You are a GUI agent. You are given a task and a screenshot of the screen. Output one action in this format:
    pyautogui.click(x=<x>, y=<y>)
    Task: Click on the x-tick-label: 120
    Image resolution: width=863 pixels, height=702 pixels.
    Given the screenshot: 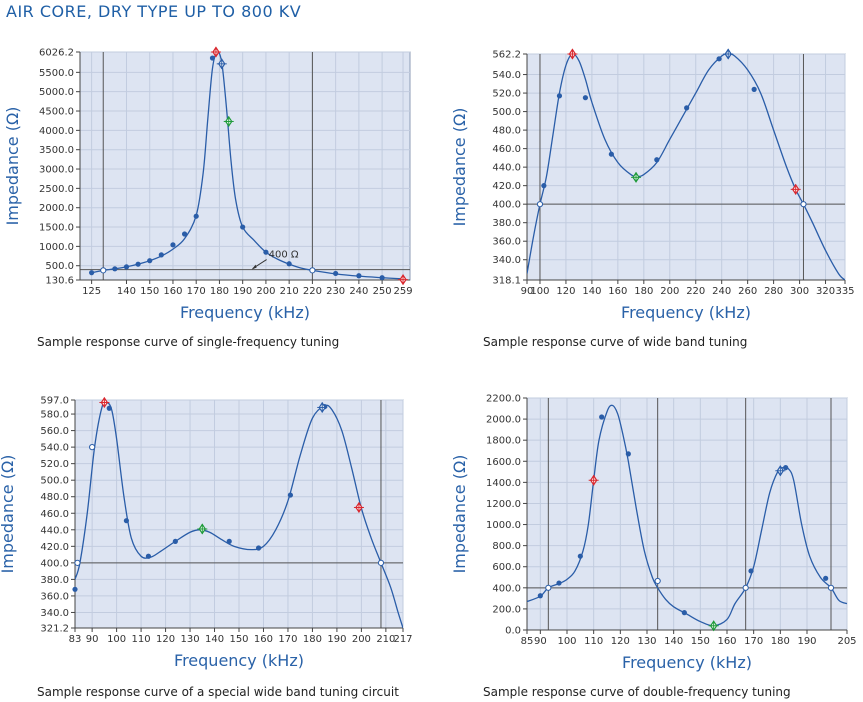 What is the action you would take?
    pyautogui.click(x=165, y=639)
    